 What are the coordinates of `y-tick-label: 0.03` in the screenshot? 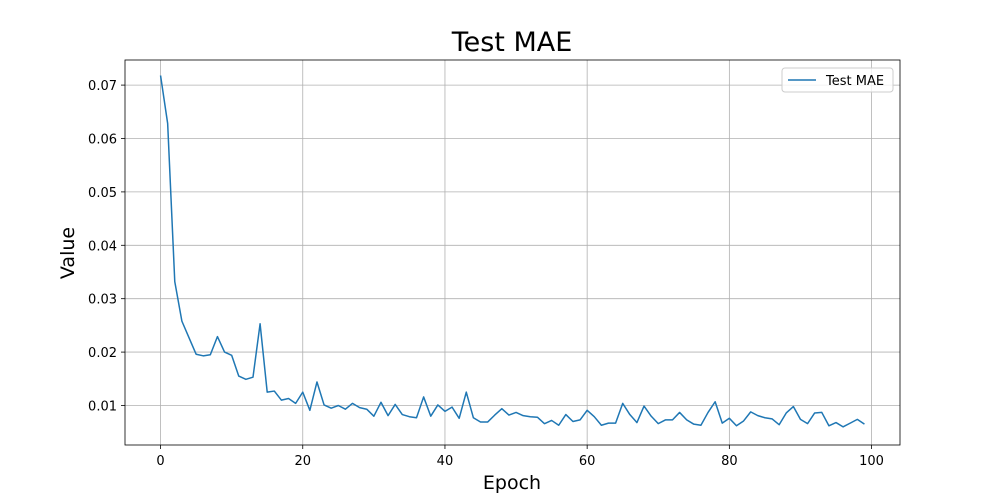 It's located at (102, 300).